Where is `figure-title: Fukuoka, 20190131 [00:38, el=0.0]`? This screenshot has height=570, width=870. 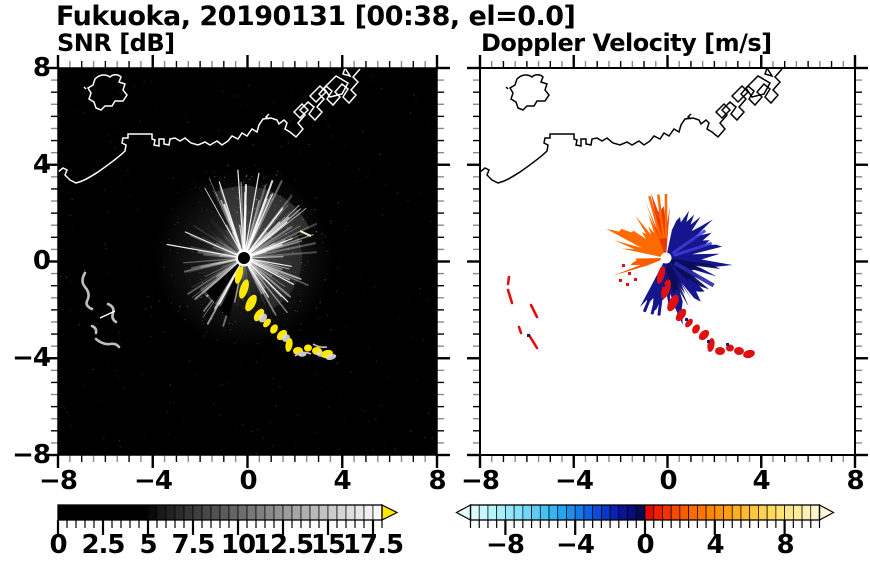 figure-title: Fukuoka, 20190131 [00:38, el=0.0] is located at coordinates (316, 16).